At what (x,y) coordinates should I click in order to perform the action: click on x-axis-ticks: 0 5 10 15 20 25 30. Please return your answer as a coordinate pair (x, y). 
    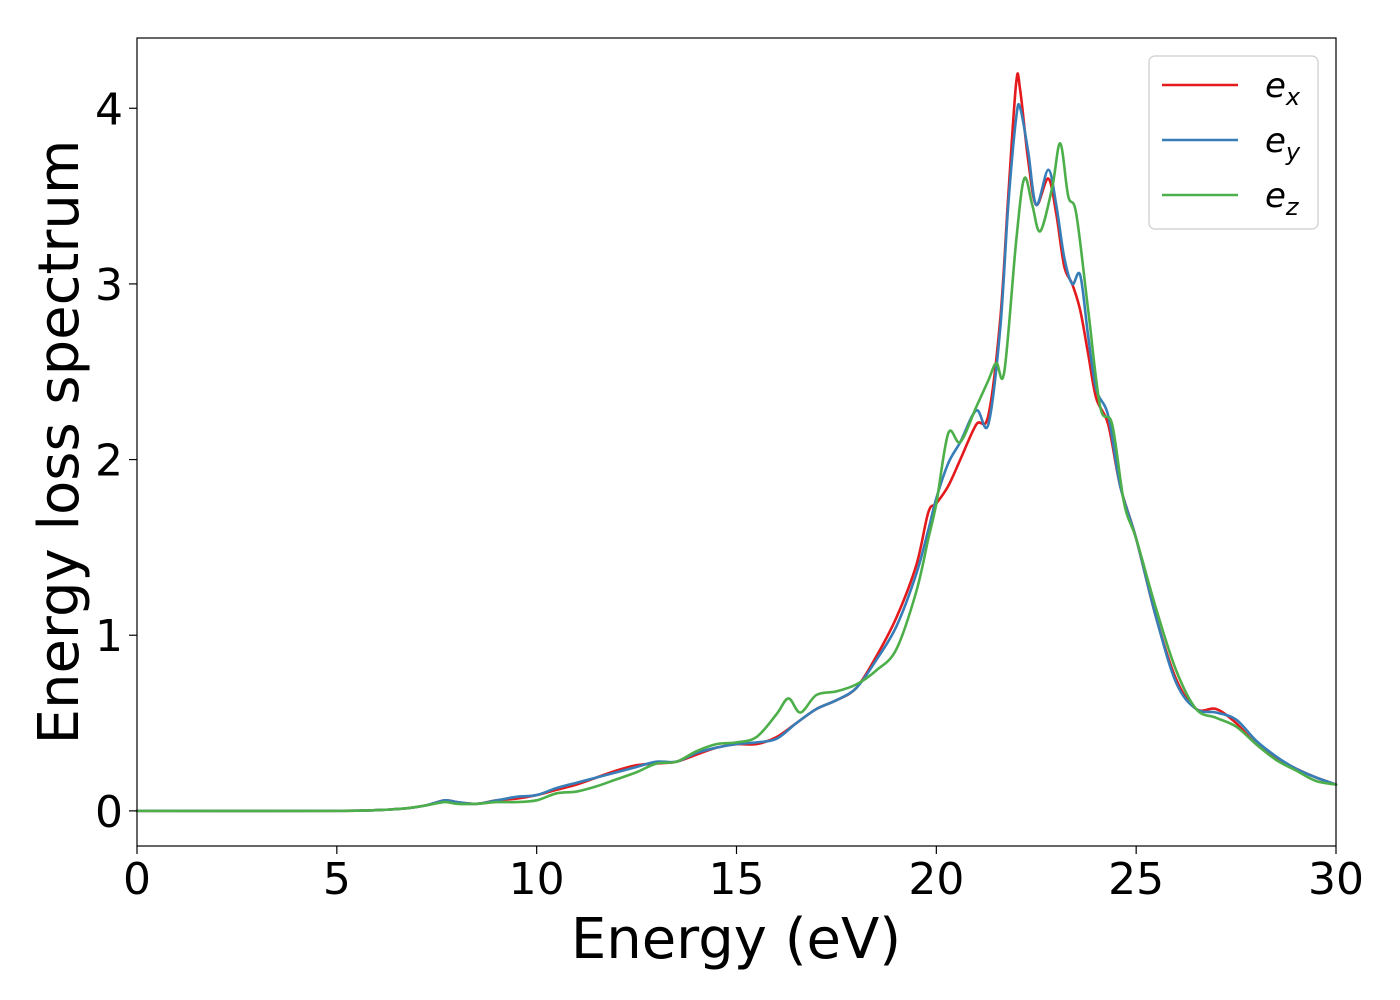
    Looking at the image, I should click on (743, 875).